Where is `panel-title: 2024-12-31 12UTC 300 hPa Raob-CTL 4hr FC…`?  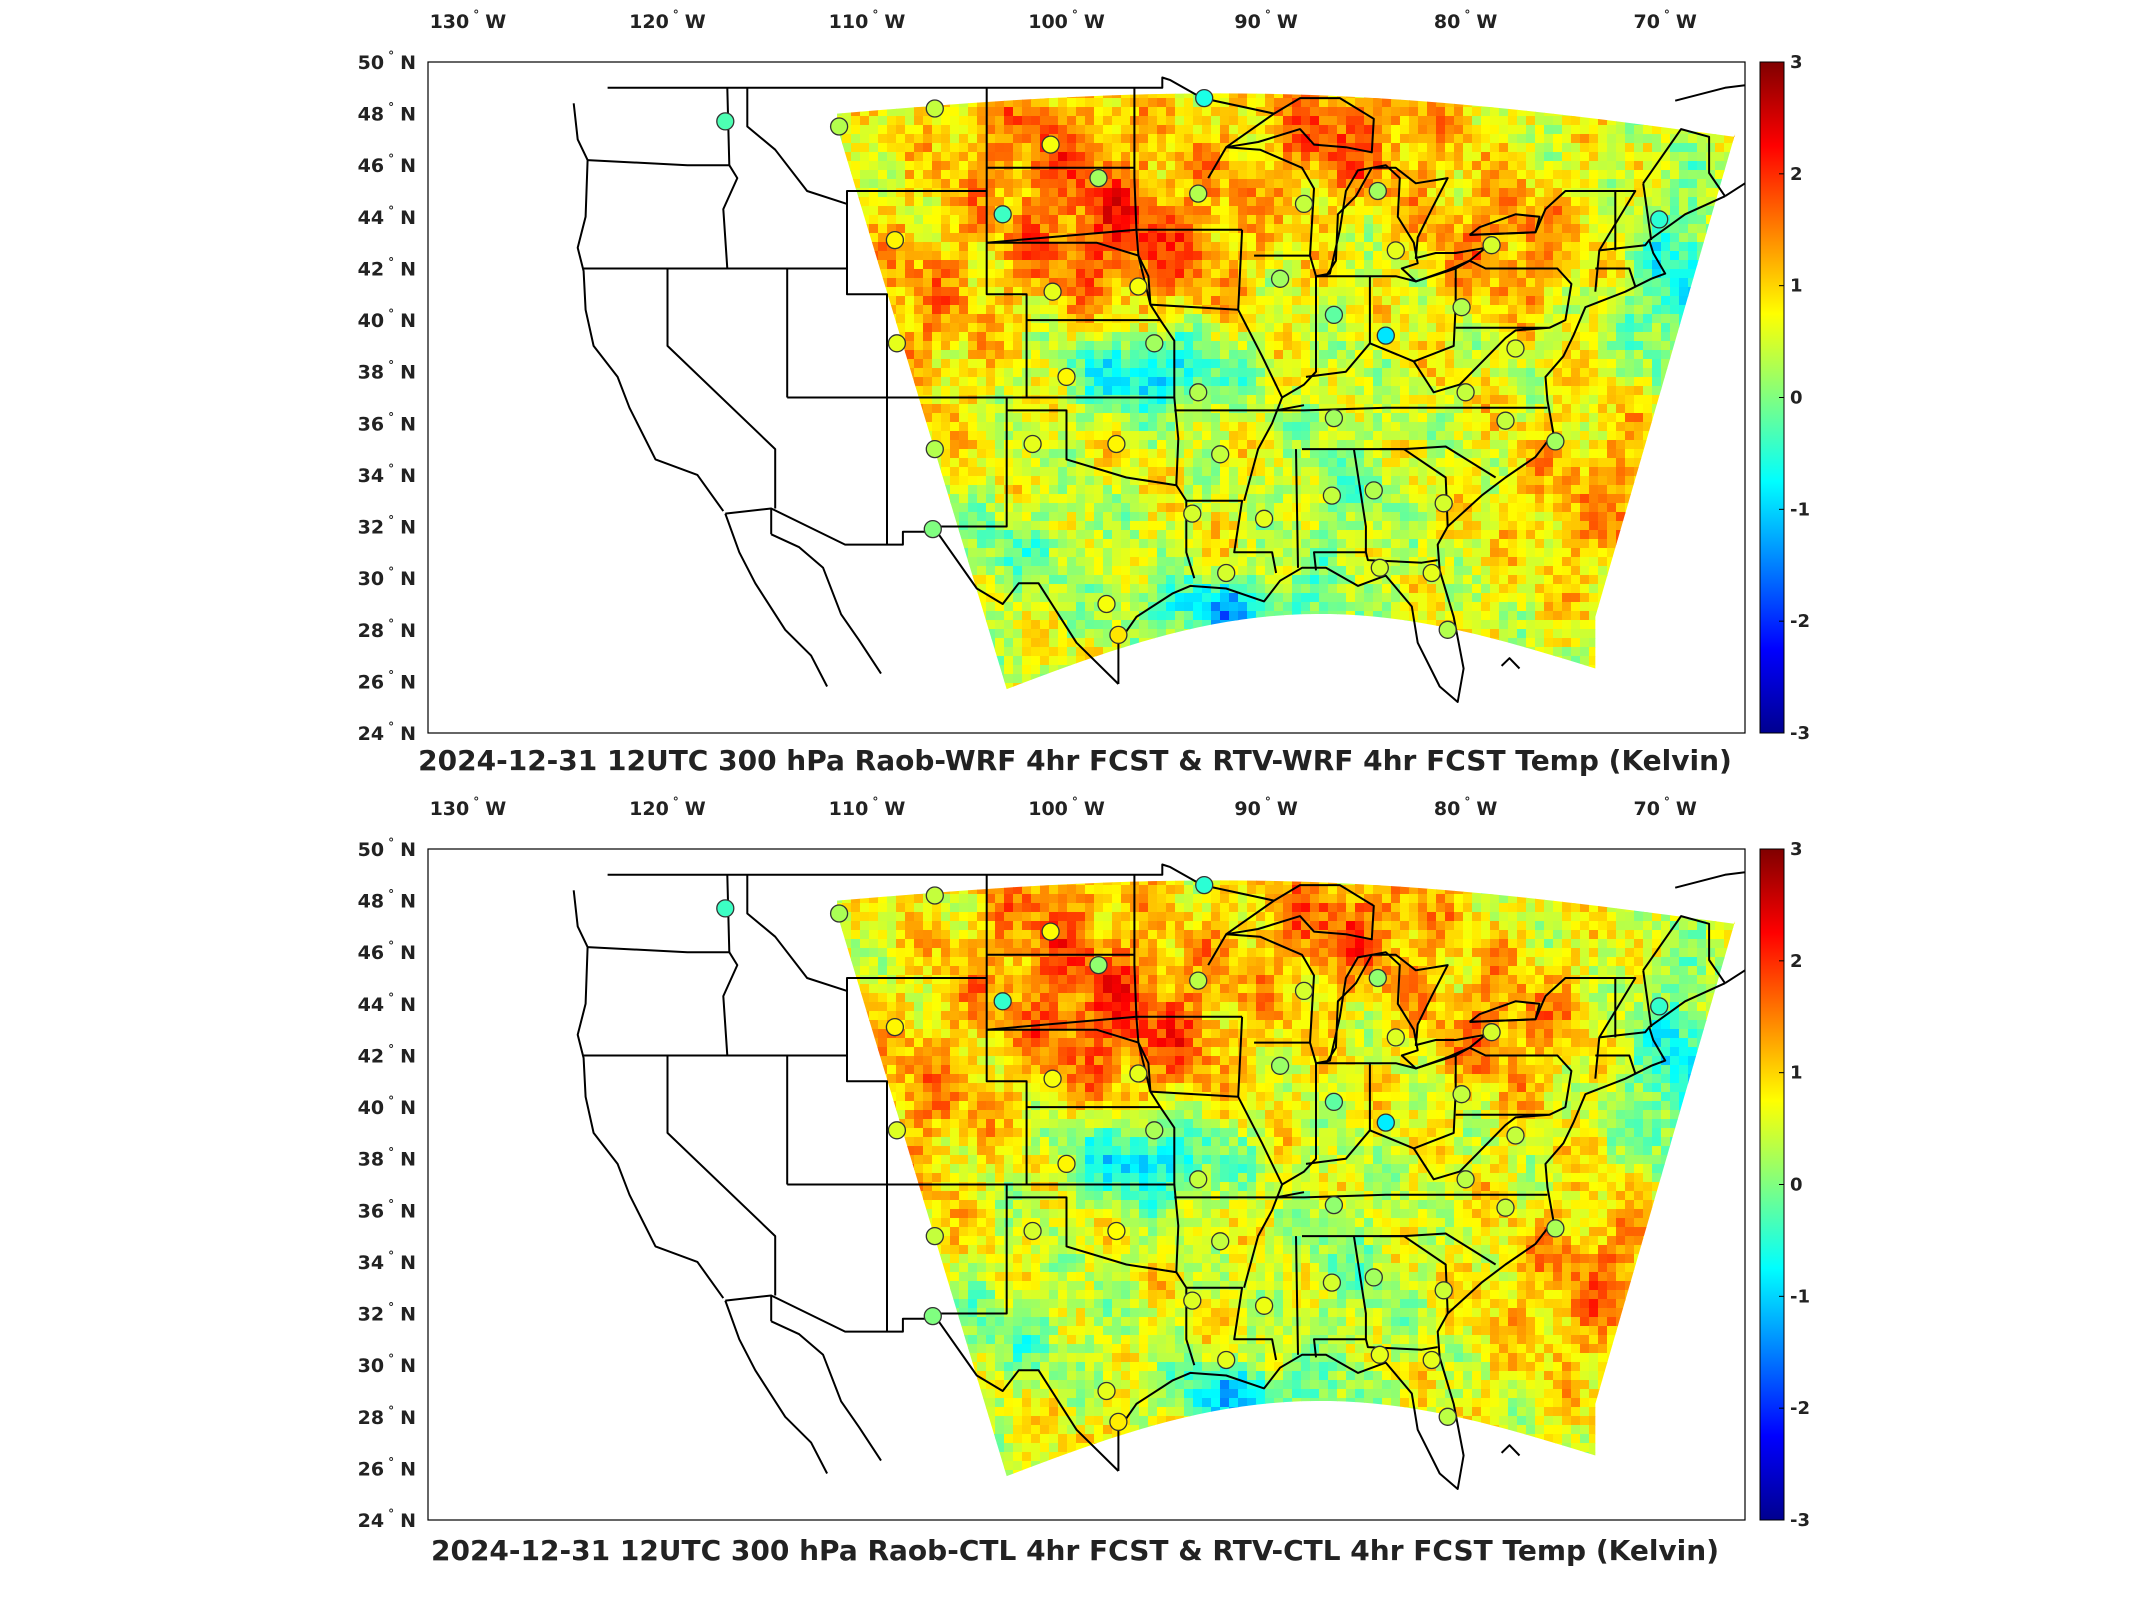
panel-title: 2024-12-31 12UTC 300 hPa Raob-CTL 4hr FC… is located at coordinates (1075, 1550).